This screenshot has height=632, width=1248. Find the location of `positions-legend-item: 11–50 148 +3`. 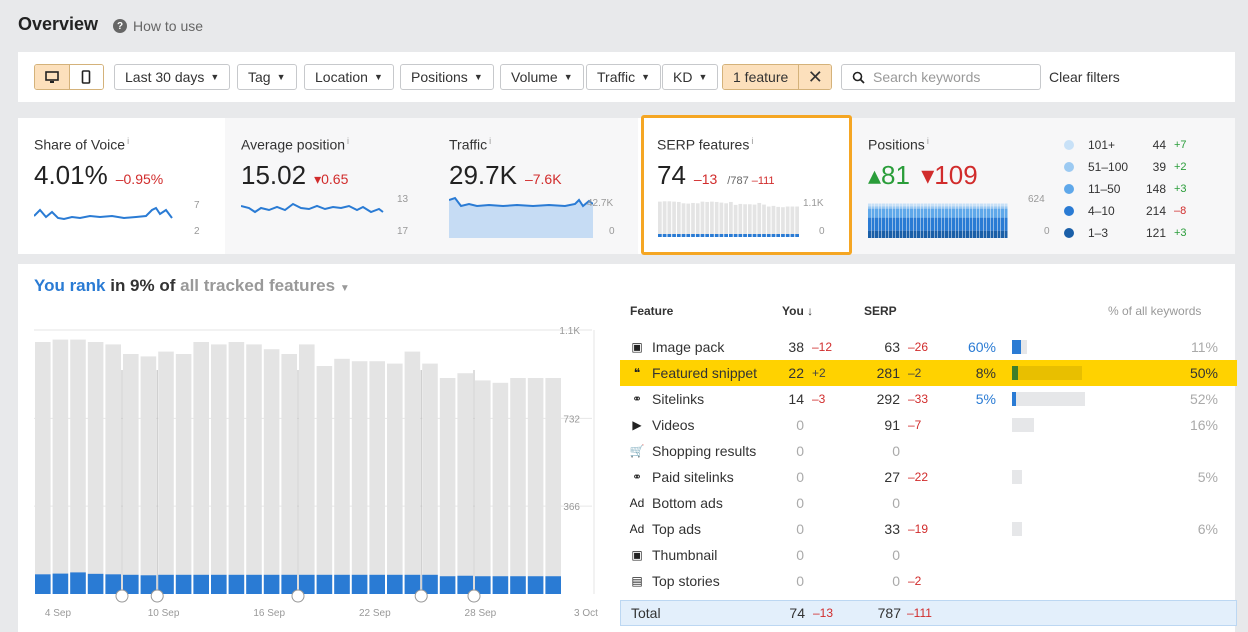

positions-legend-item: 11–50 148 +3 is located at coordinates (1125, 189).